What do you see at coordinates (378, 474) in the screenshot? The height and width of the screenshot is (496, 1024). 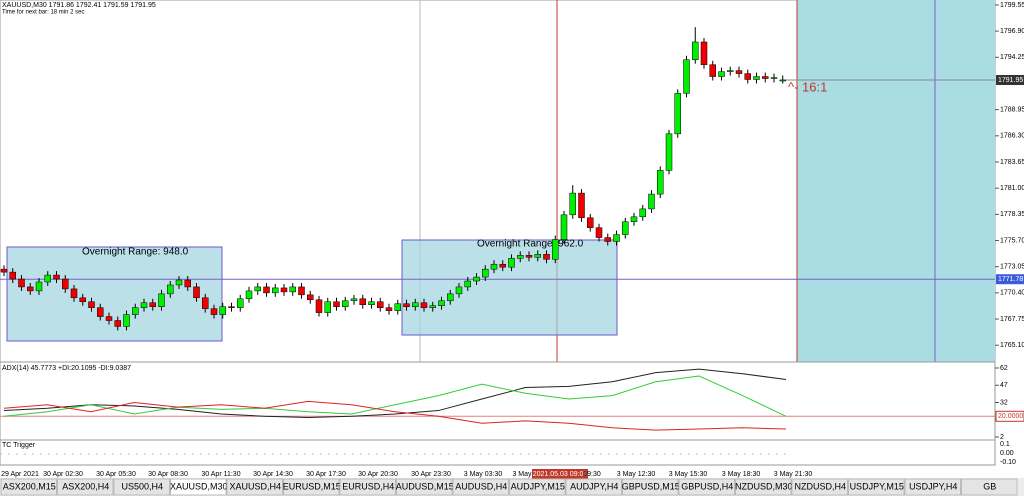 I see `time-label: 30 Apr 20:30` at bounding box center [378, 474].